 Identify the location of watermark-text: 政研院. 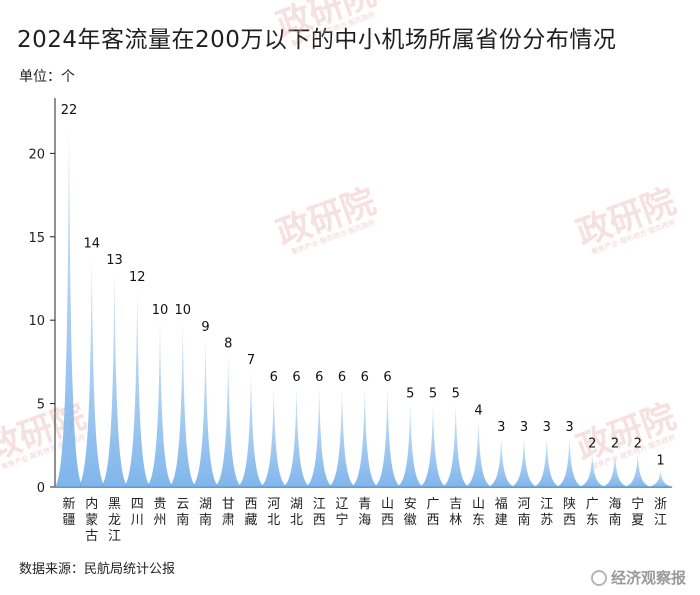
(326, 23).